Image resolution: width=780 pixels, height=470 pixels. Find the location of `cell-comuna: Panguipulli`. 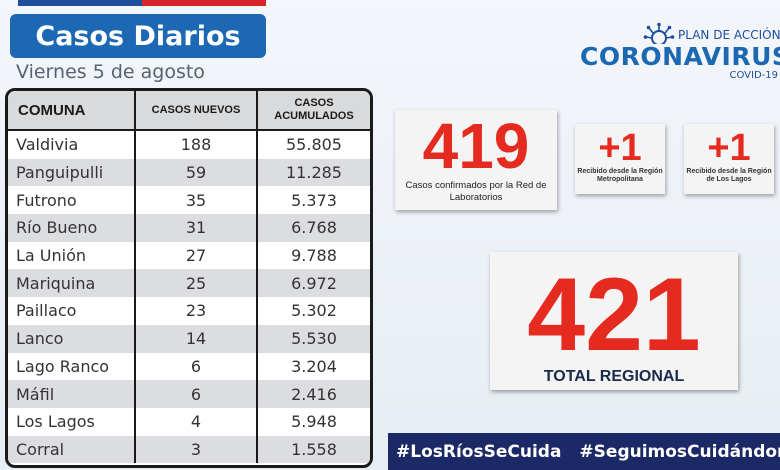

cell-comuna: Panguipulli is located at coordinates (72, 172).